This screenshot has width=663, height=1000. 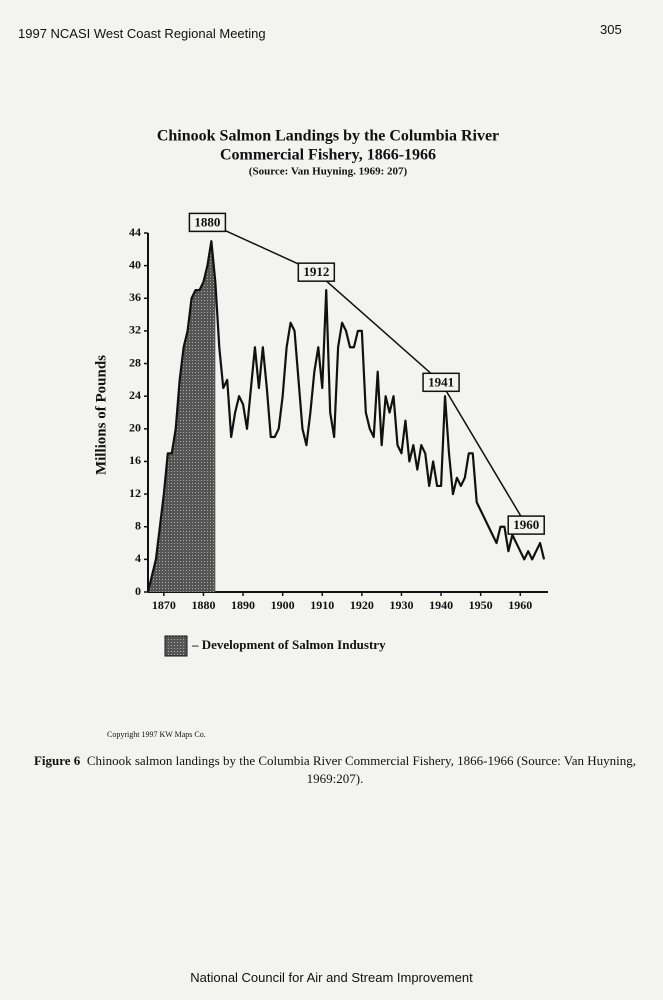 I want to click on annotation-label: 1880, so click(x=207, y=221).